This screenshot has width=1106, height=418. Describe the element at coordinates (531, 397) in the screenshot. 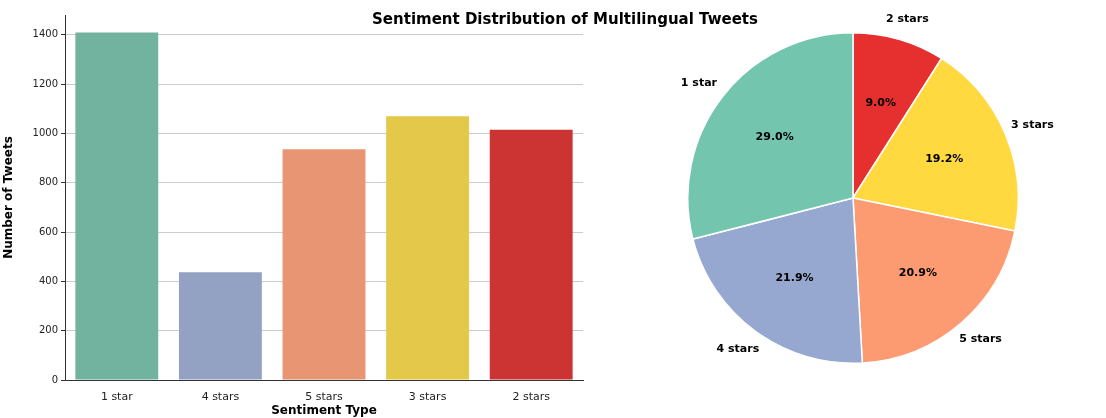

I see `x-tick-label: 2 stars` at that location.